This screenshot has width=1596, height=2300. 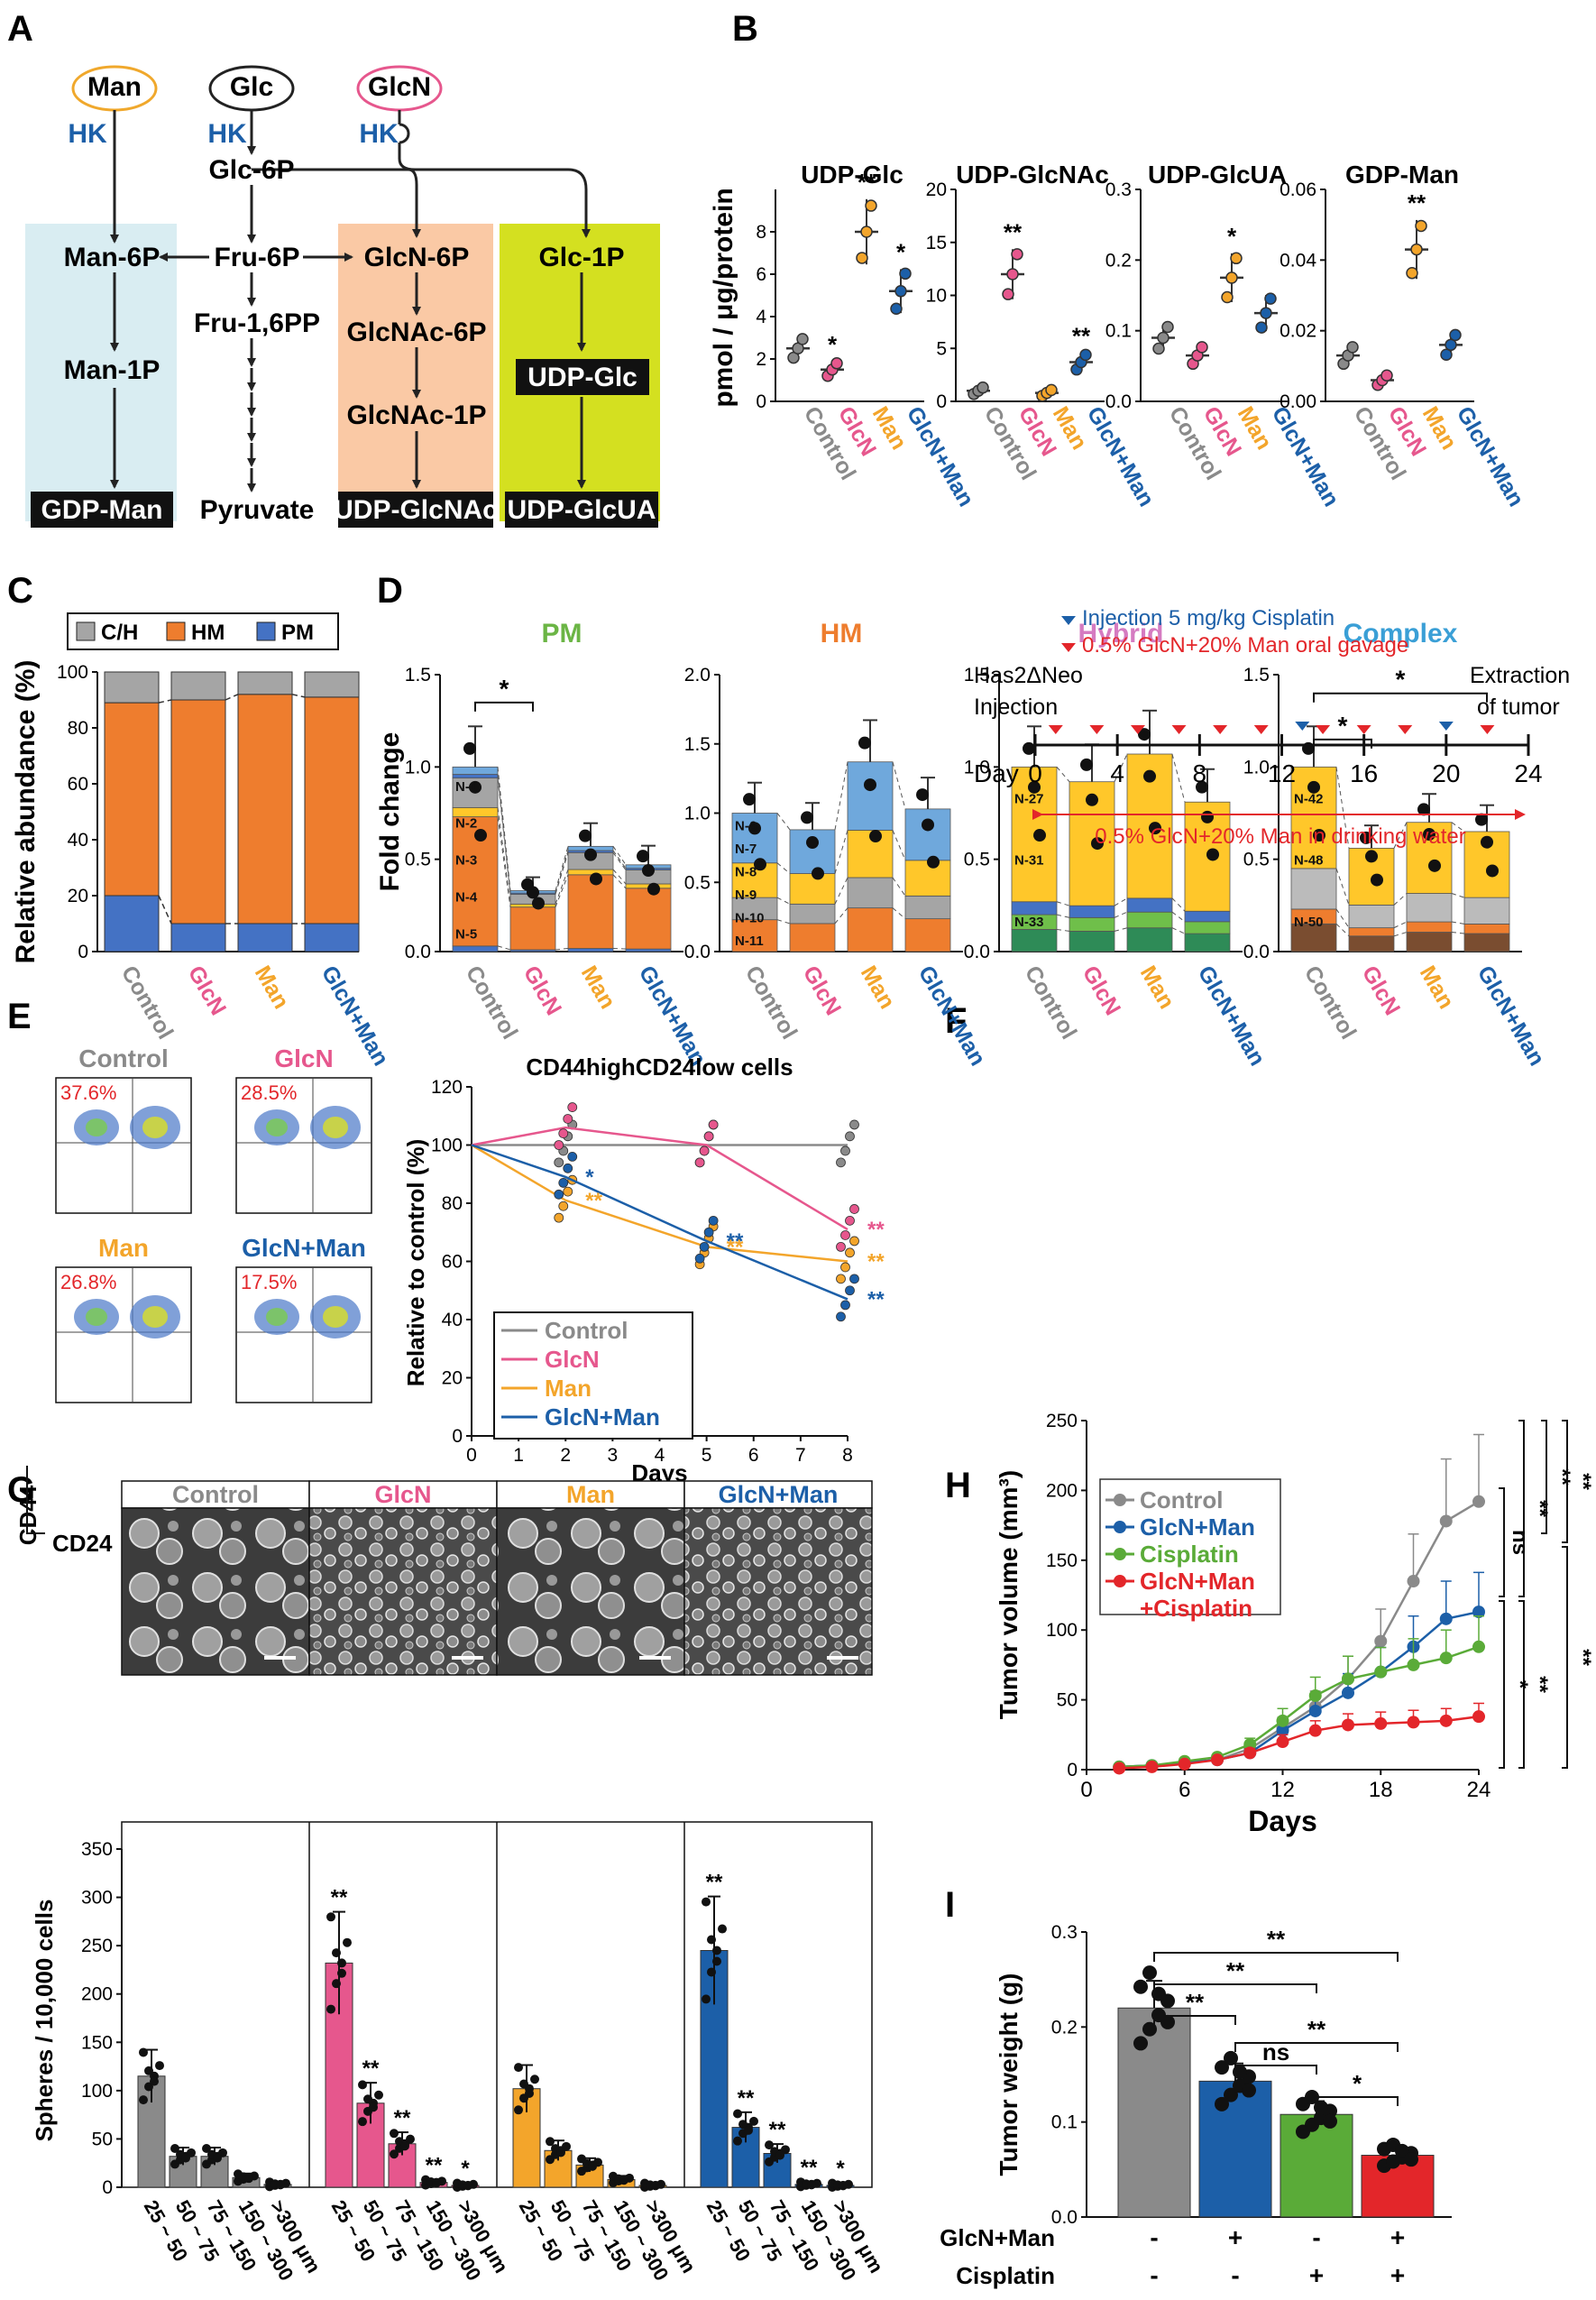 What do you see at coordinates (416, 510) in the screenshot?
I see `node-udp-glcnac: UDP-GlcNAc` at bounding box center [416, 510].